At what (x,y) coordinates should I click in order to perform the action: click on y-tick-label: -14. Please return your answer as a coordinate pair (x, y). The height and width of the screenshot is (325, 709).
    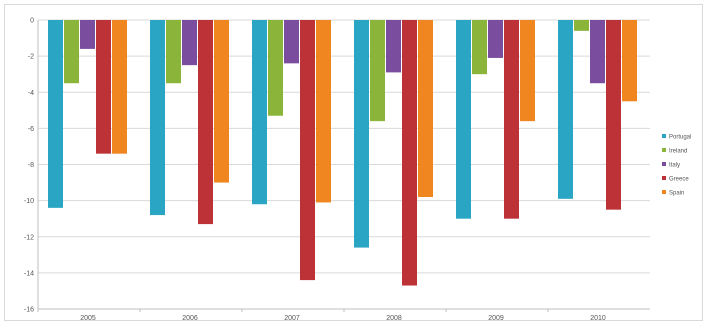
    Looking at the image, I should click on (29, 273).